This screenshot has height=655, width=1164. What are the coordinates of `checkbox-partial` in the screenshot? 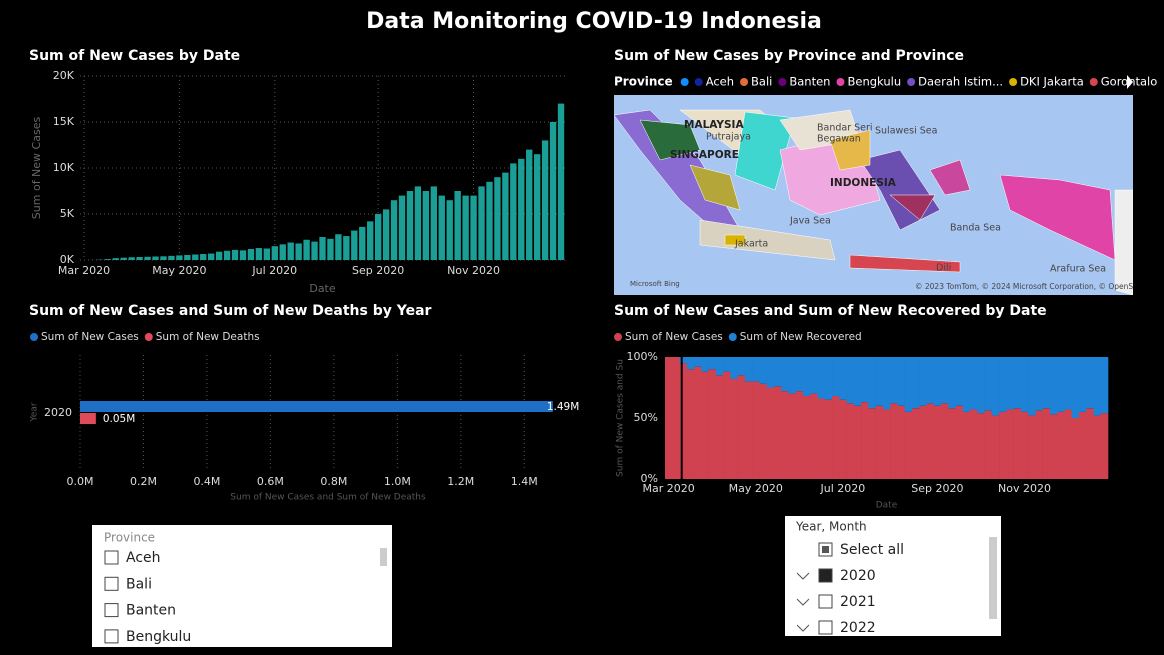 It's located at (825, 549).